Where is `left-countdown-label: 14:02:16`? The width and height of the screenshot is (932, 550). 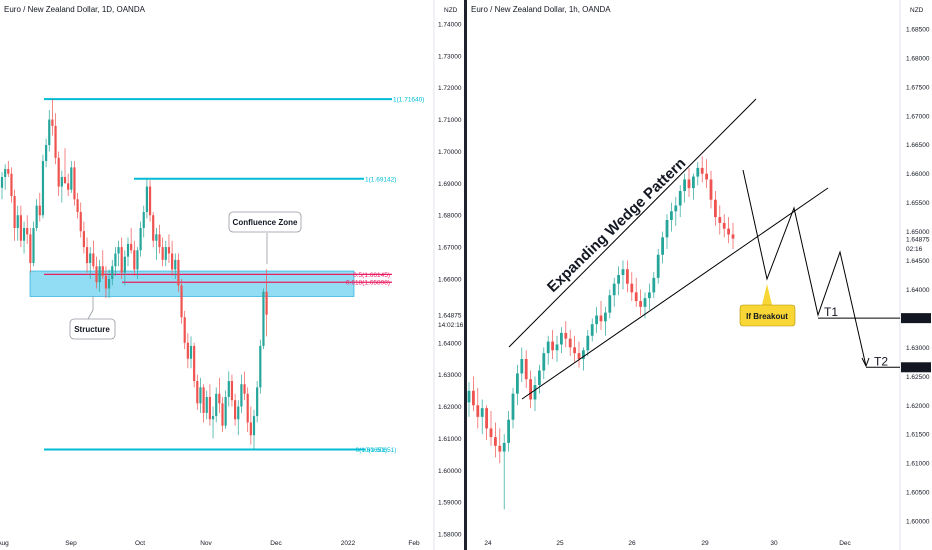
left-countdown-label: 14:02:16 is located at coordinates (451, 325).